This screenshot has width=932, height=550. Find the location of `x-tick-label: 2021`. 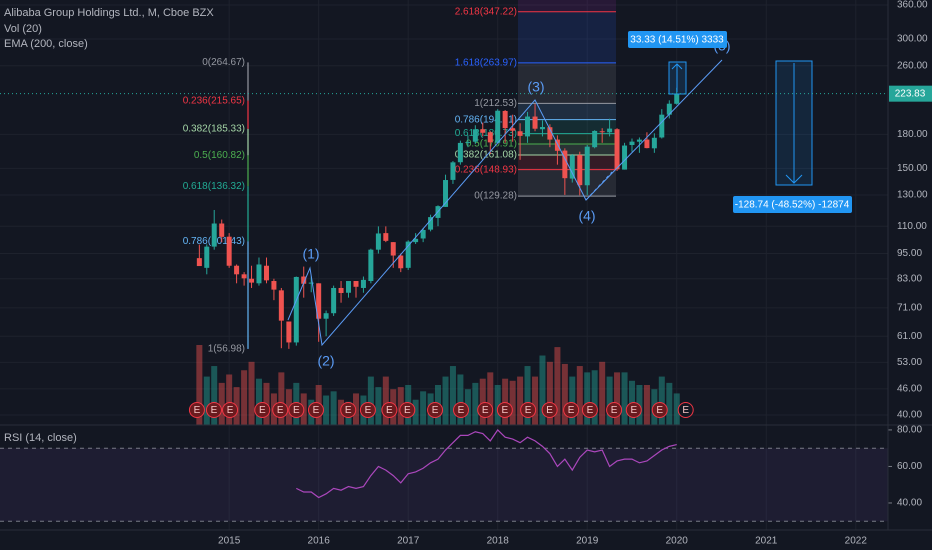

x-tick-label: 2021 is located at coordinates (766, 541).